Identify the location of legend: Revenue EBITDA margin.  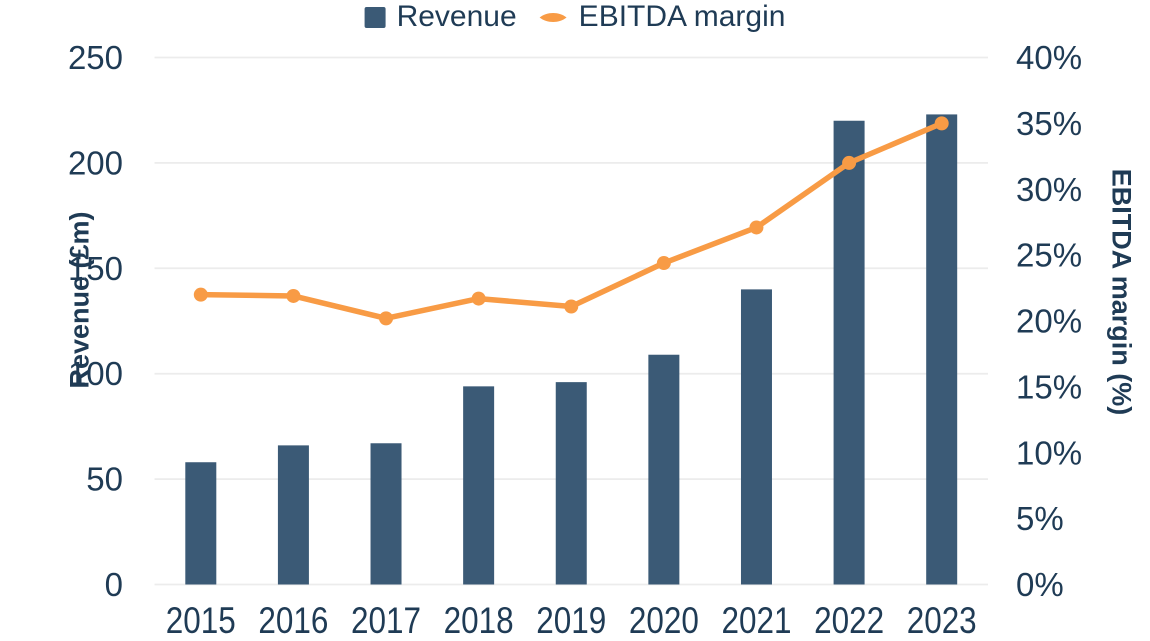
(575, 16).